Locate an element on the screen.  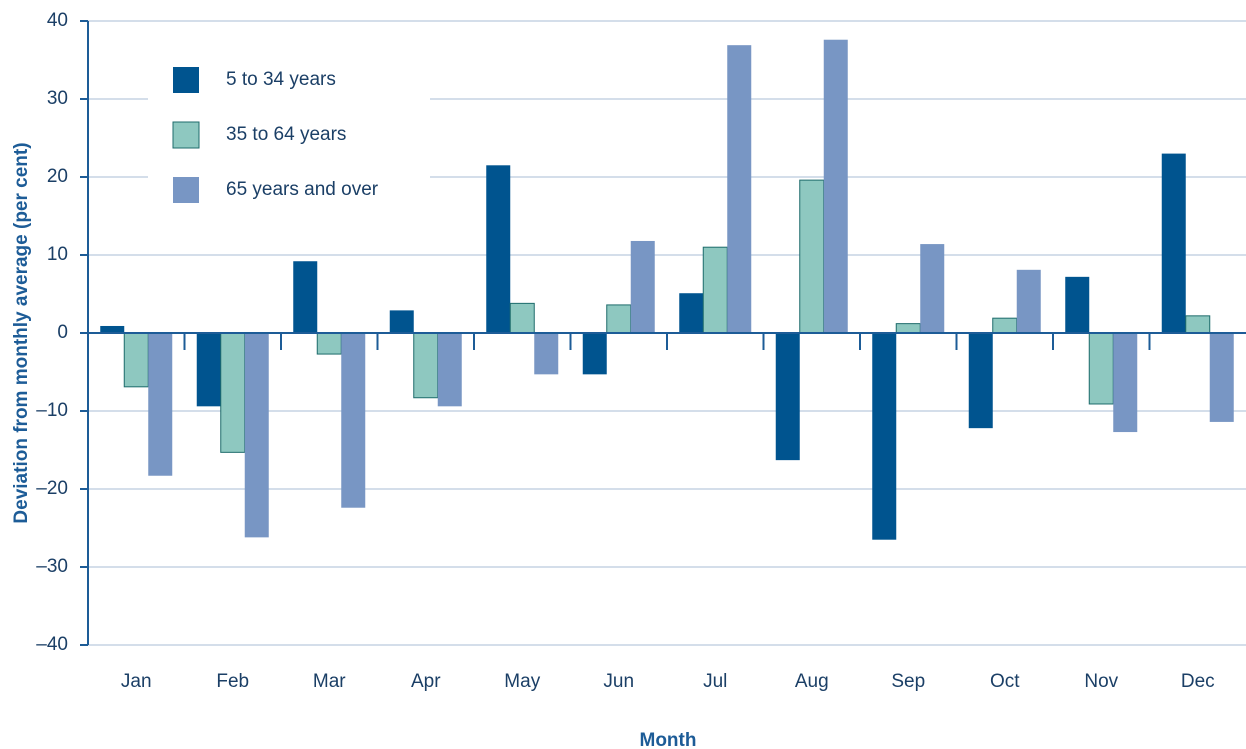
x-tick-label: Oct is located at coordinates (1005, 681).